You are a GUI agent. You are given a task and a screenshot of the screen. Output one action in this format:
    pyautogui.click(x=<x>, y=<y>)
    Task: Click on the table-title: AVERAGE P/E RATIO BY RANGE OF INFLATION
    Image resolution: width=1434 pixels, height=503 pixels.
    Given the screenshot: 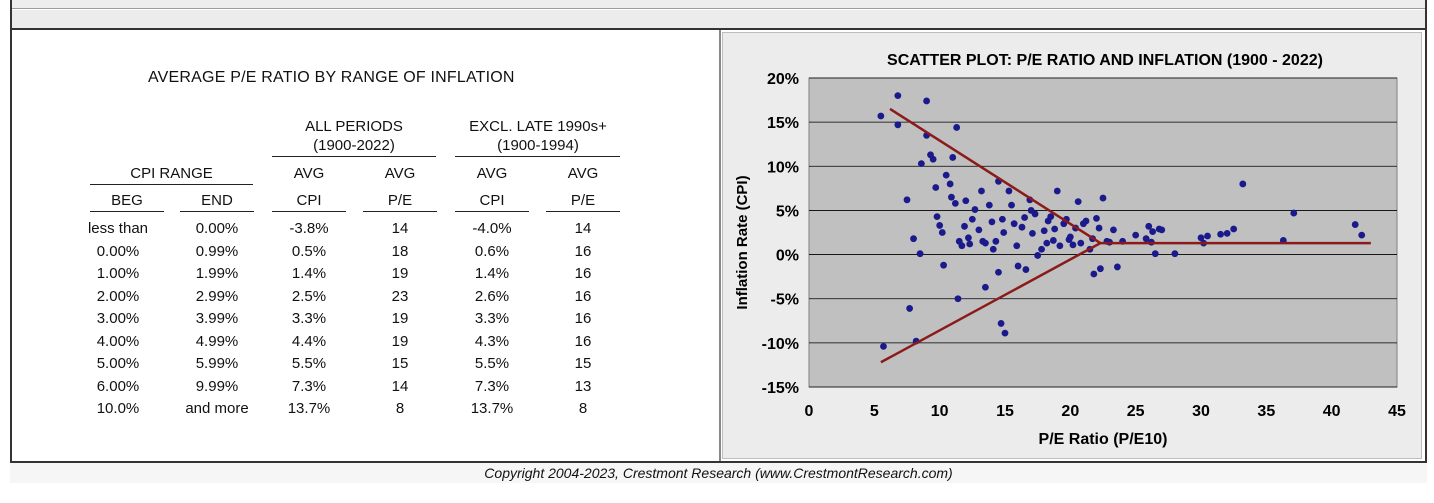 What is the action you would take?
    pyautogui.click(x=331, y=77)
    